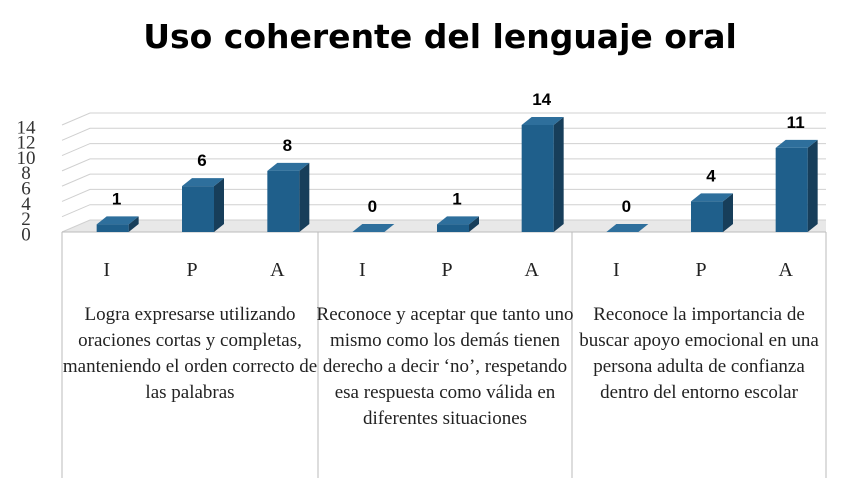 This screenshot has height=478, width=848. Describe the element at coordinates (26, 234) in the screenshot. I see `y-tick-label: 0` at that location.